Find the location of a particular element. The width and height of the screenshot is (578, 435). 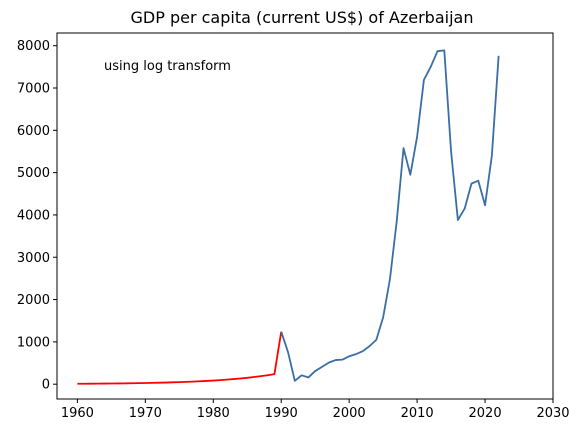

x-tick-label: 2020 is located at coordinates (485, 413).